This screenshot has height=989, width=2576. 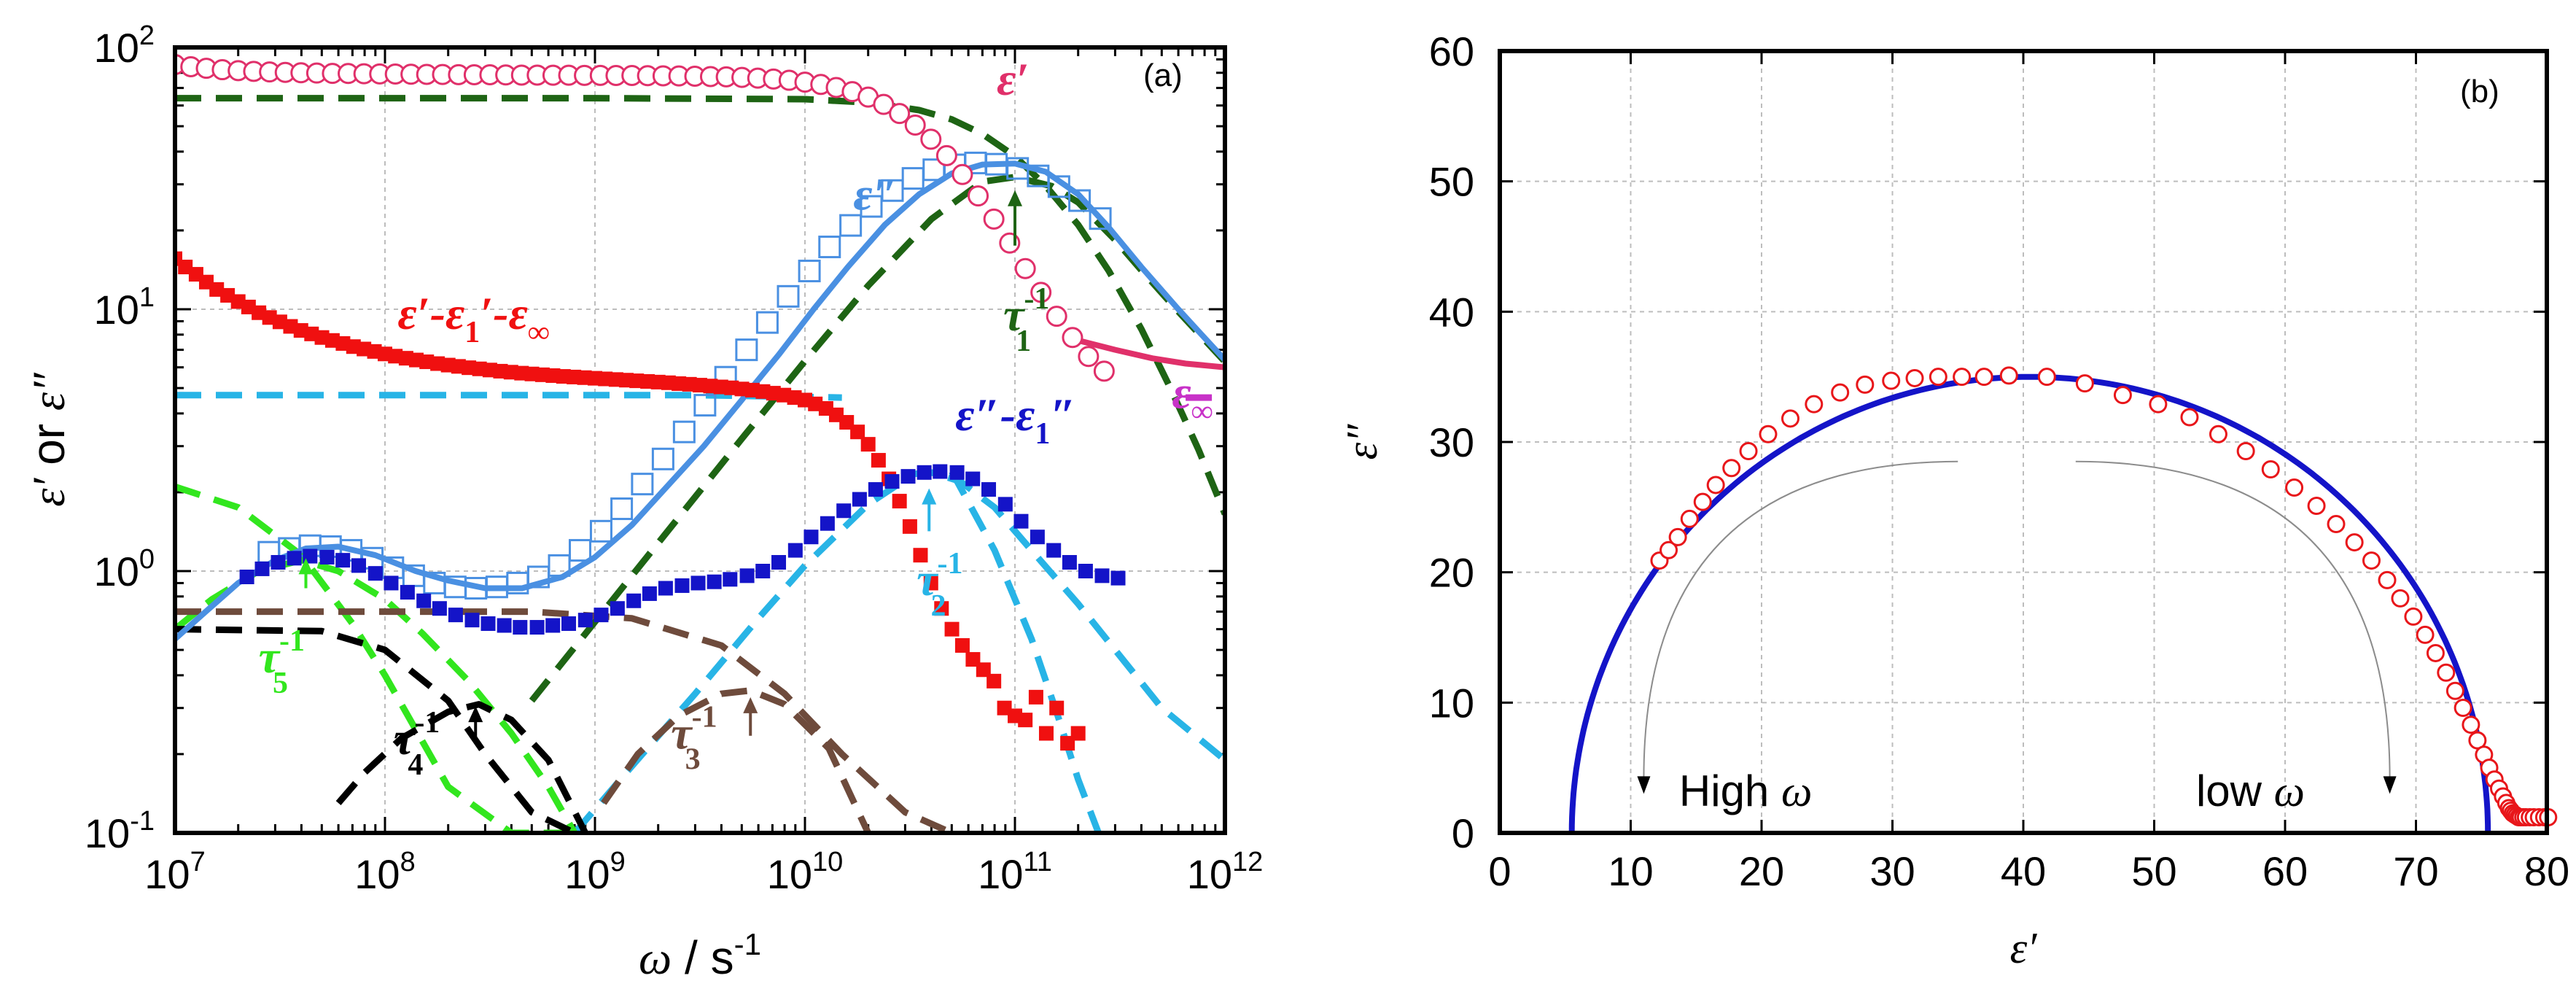 I want to click on label-part: 9, so click(x=618, y=862).